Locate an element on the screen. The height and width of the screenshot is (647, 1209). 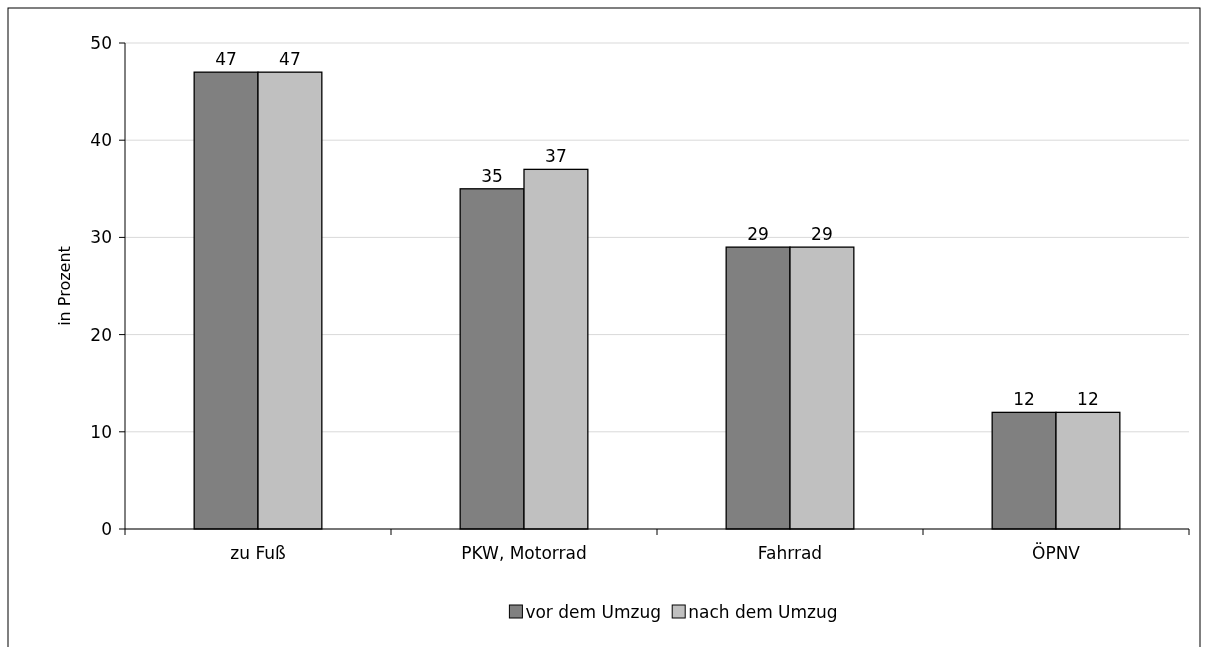
x-tick-label: PKW, Motorrad is located at coordinates (524, 553).